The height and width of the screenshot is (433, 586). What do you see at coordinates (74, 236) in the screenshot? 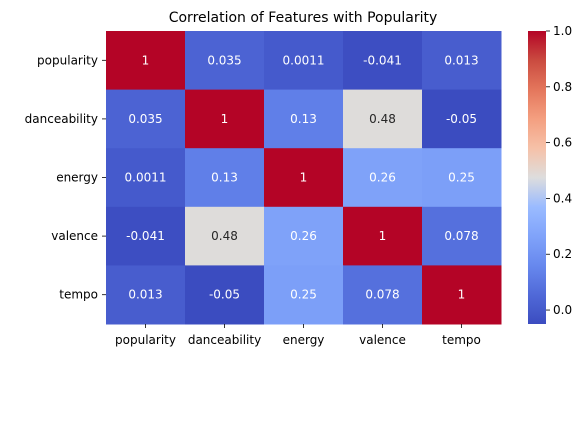
I see `y-tick-label: valence` at bounding box center [74, 236].